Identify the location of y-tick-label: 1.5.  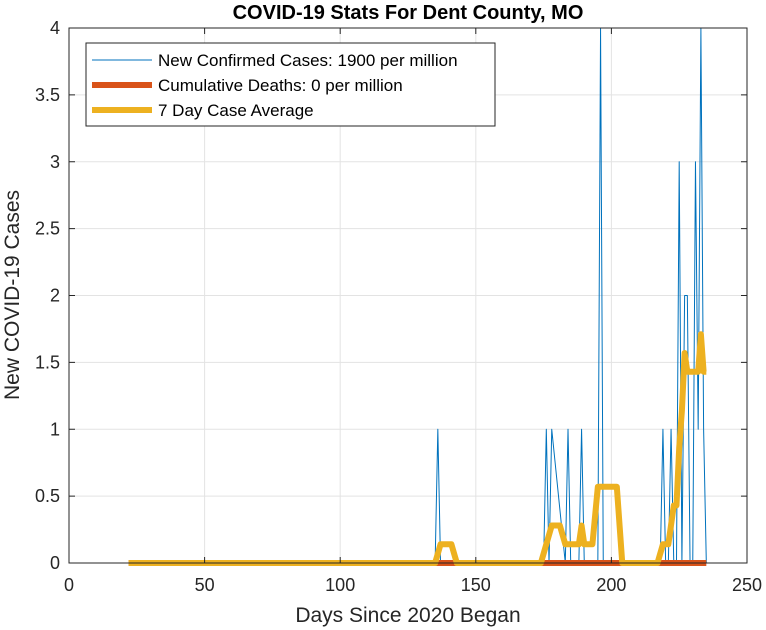
(47, 362).